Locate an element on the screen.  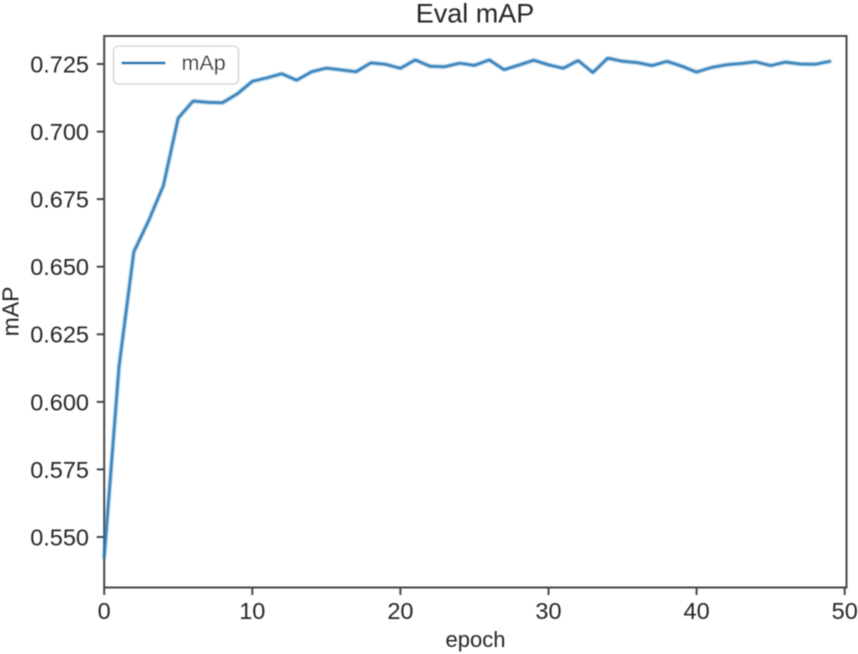
svg-text: 10 is located at coordinates (252, 611).